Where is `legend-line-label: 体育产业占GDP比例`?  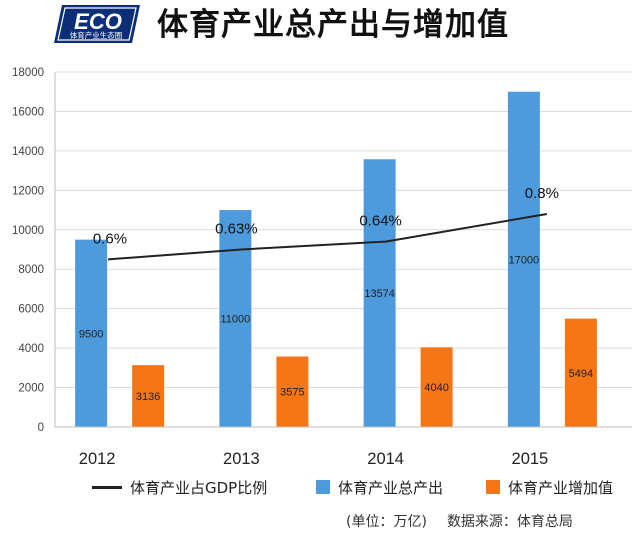
legend-line-label: 体育产业占GDP比例 is located at coordinates (199, 487).